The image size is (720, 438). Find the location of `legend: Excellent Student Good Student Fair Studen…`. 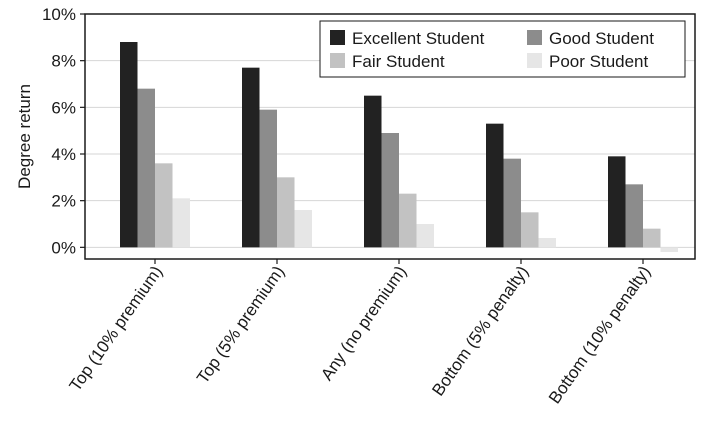

legend: Excellent Student Good Student Fair Studen… is located at coordinates (502, 49).